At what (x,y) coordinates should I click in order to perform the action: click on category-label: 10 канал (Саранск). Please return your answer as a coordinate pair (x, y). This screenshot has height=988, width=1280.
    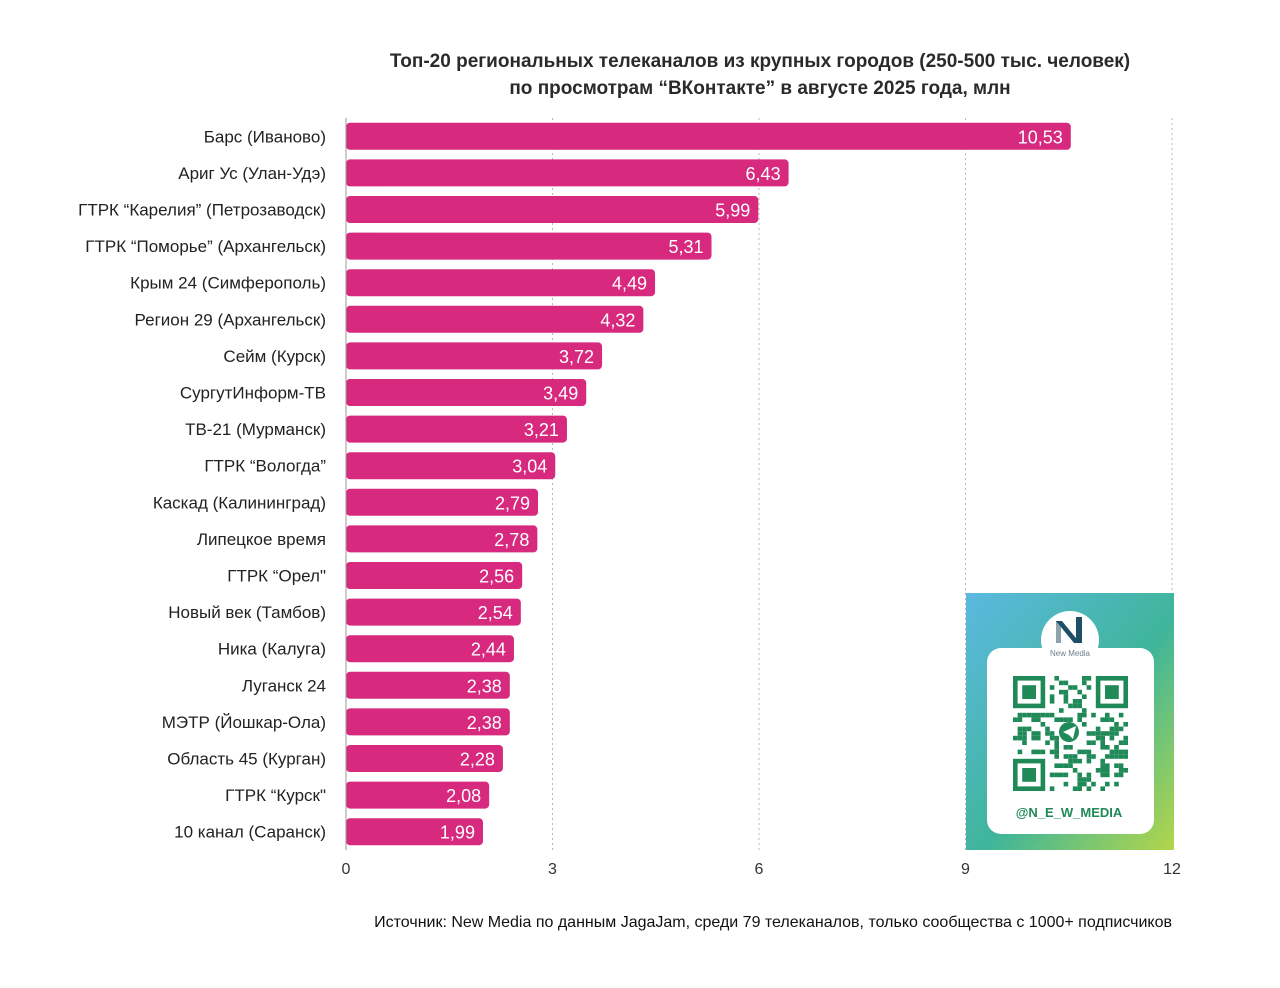
    Looking at the image, I should click on (250, 832).